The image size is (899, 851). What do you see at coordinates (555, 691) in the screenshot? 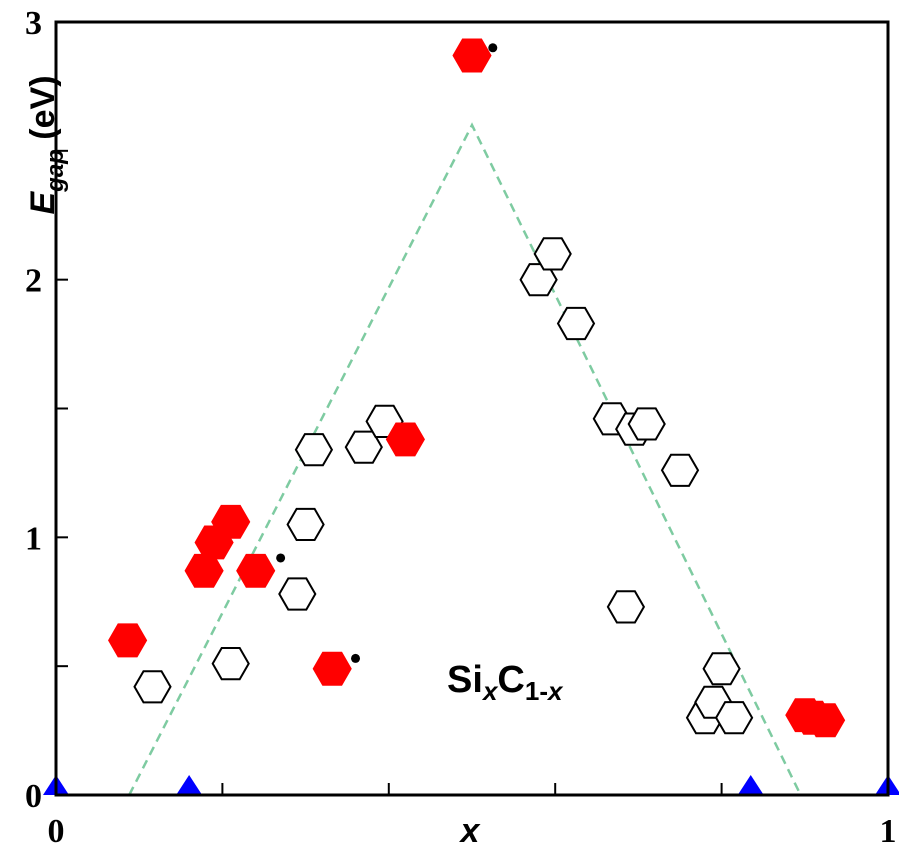
I see `formula-sub-x2: x` at bounding box center [555, 691].